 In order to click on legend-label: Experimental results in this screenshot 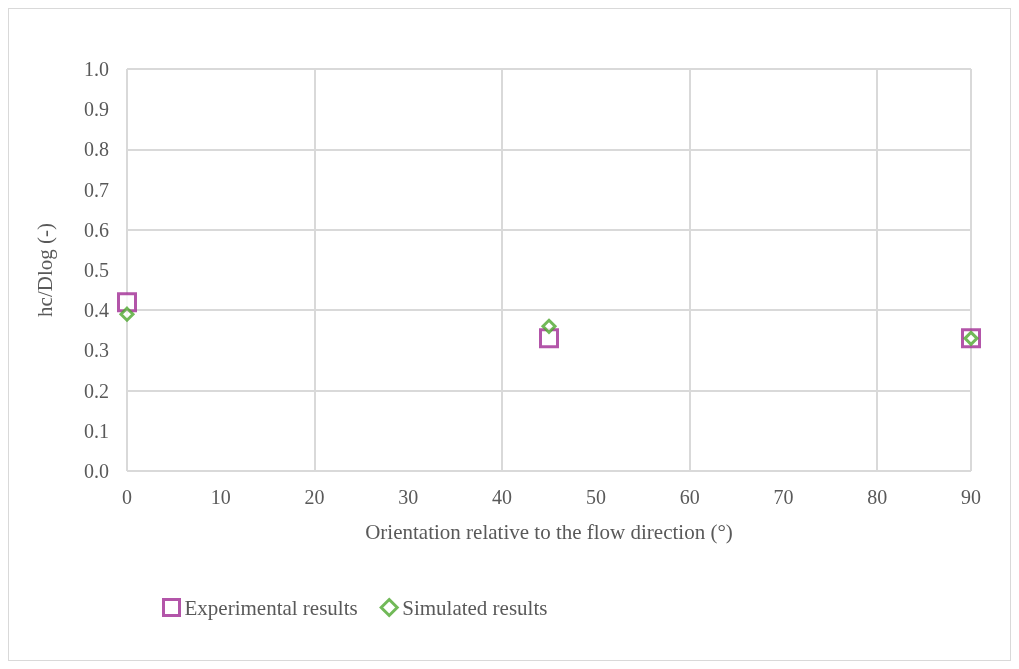, I will do `click(271, 607)`.